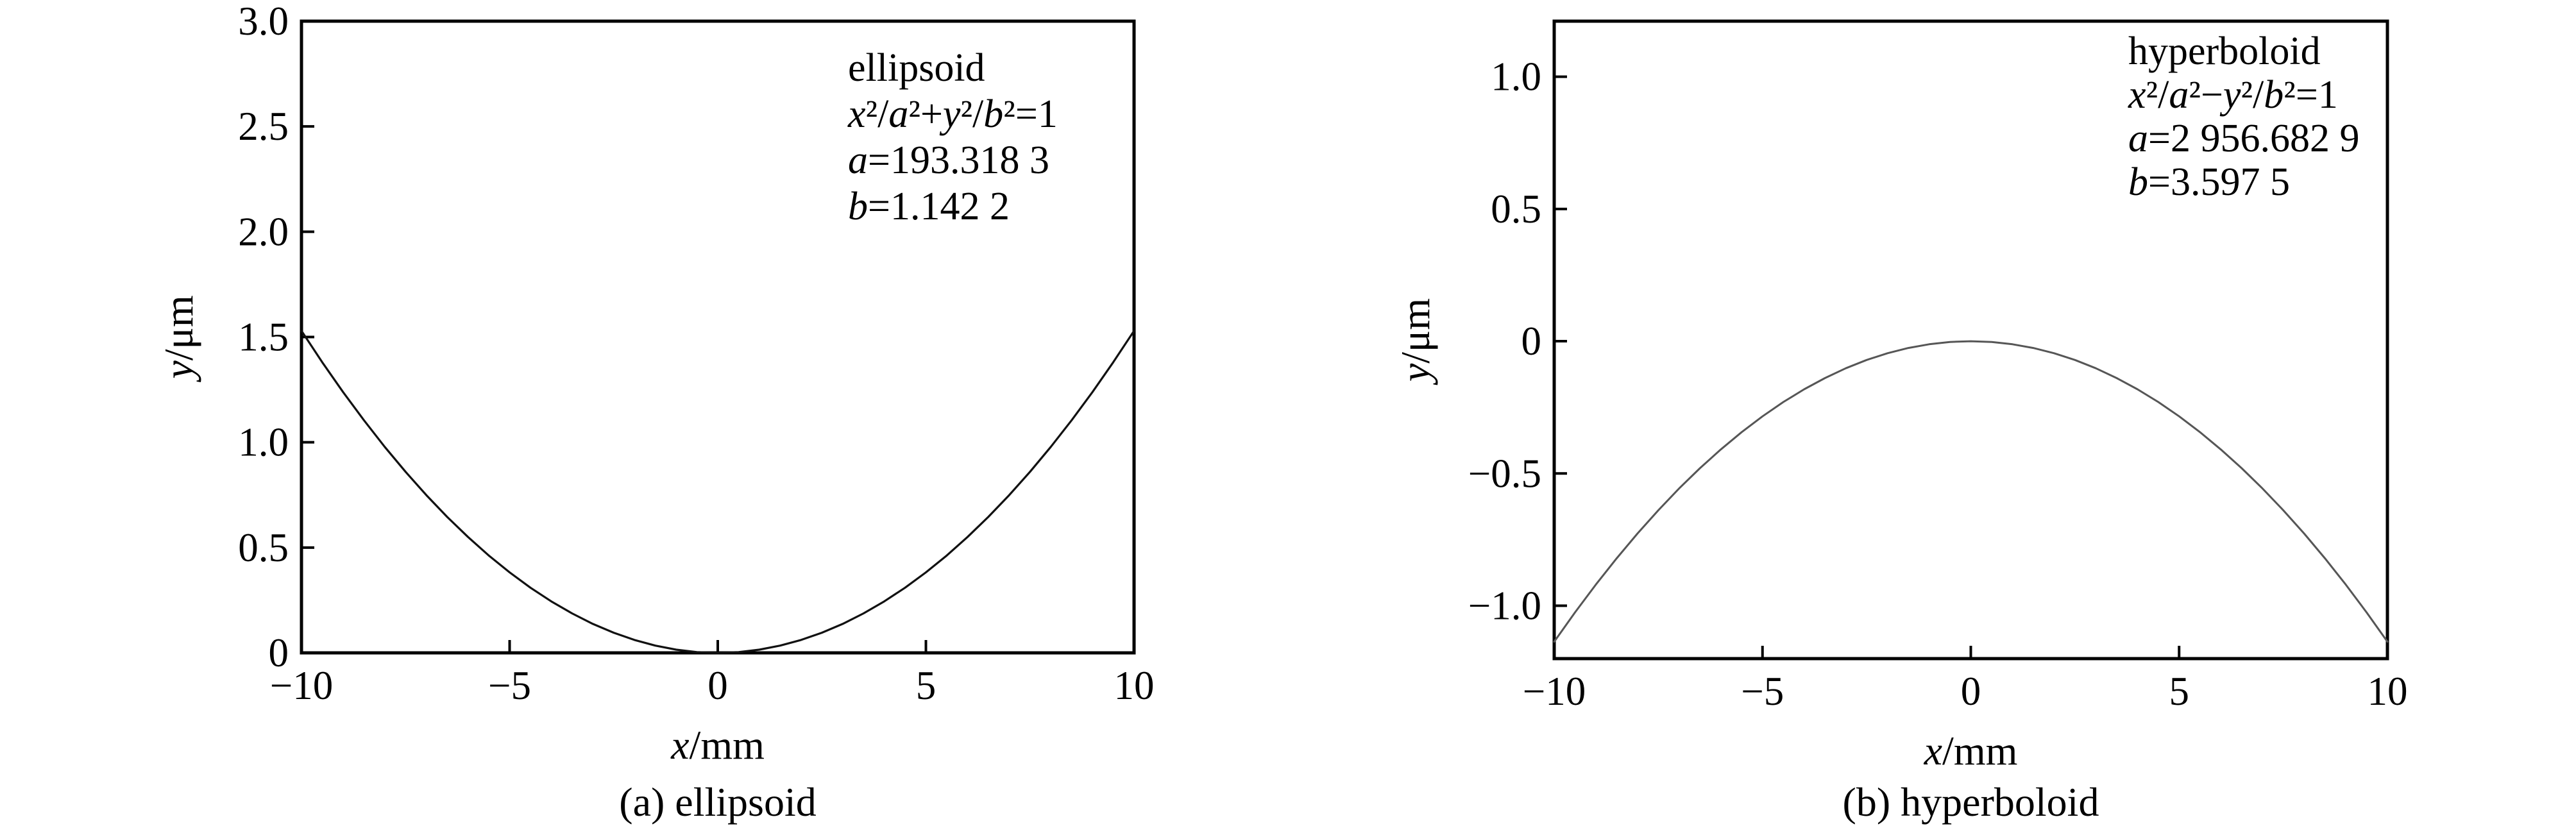  I want to click on subplot-caption: (b) hyperboloid, so click(1971, 802).